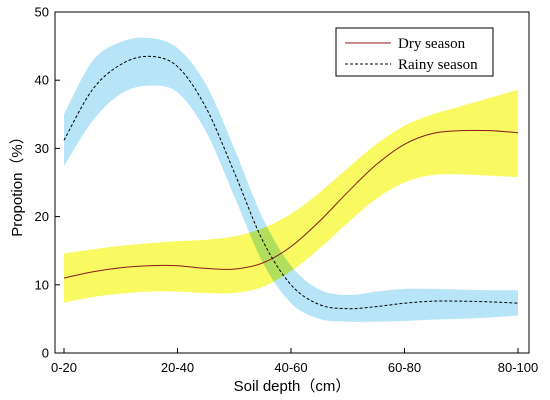 The image size is (550, 400). I want to click on x-tick-label: 40-60, so click(290, 367).